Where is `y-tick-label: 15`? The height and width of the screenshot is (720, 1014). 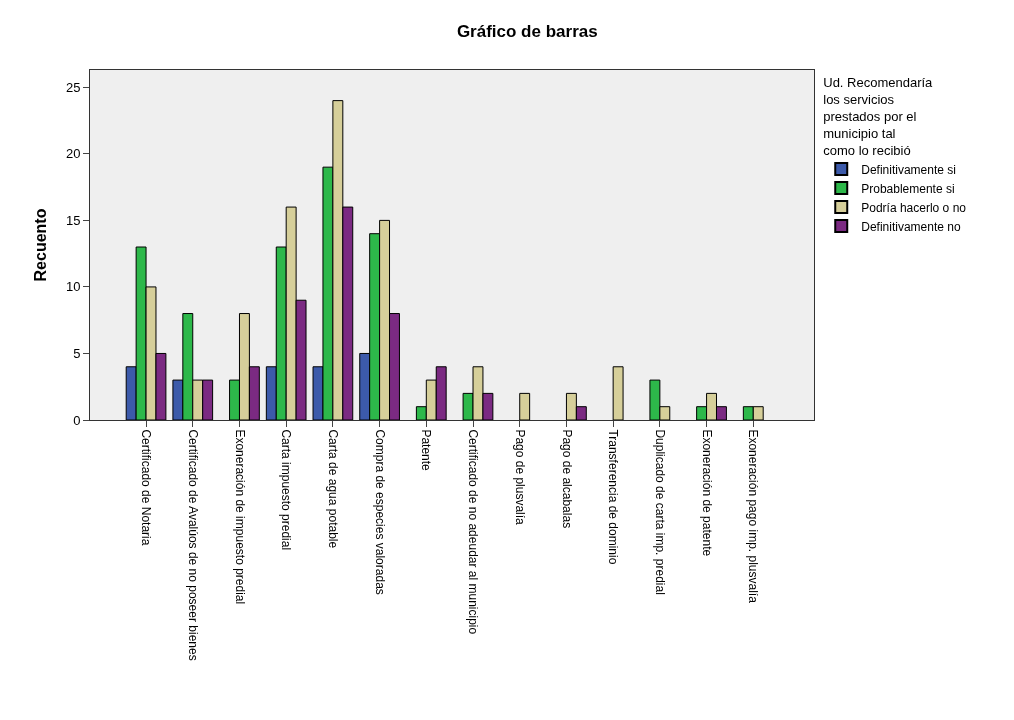 y-tick-label: 15 is located at coordinates (73, 220).